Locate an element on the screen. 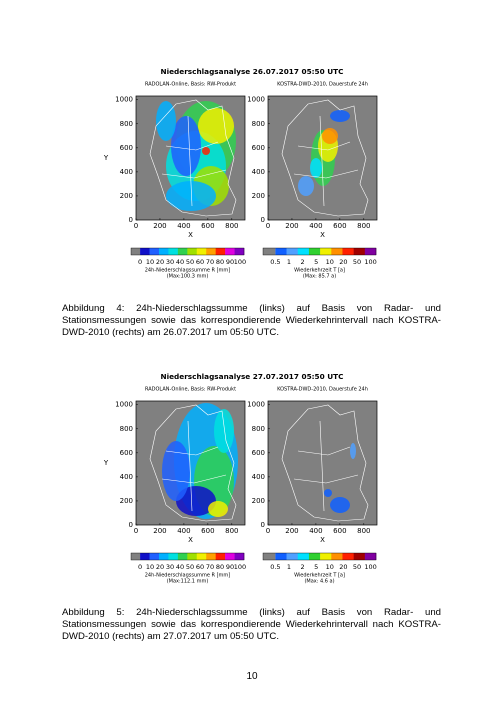 This screenshot has width=504, height=712. plot-frame is located at coordinates (190, 463).